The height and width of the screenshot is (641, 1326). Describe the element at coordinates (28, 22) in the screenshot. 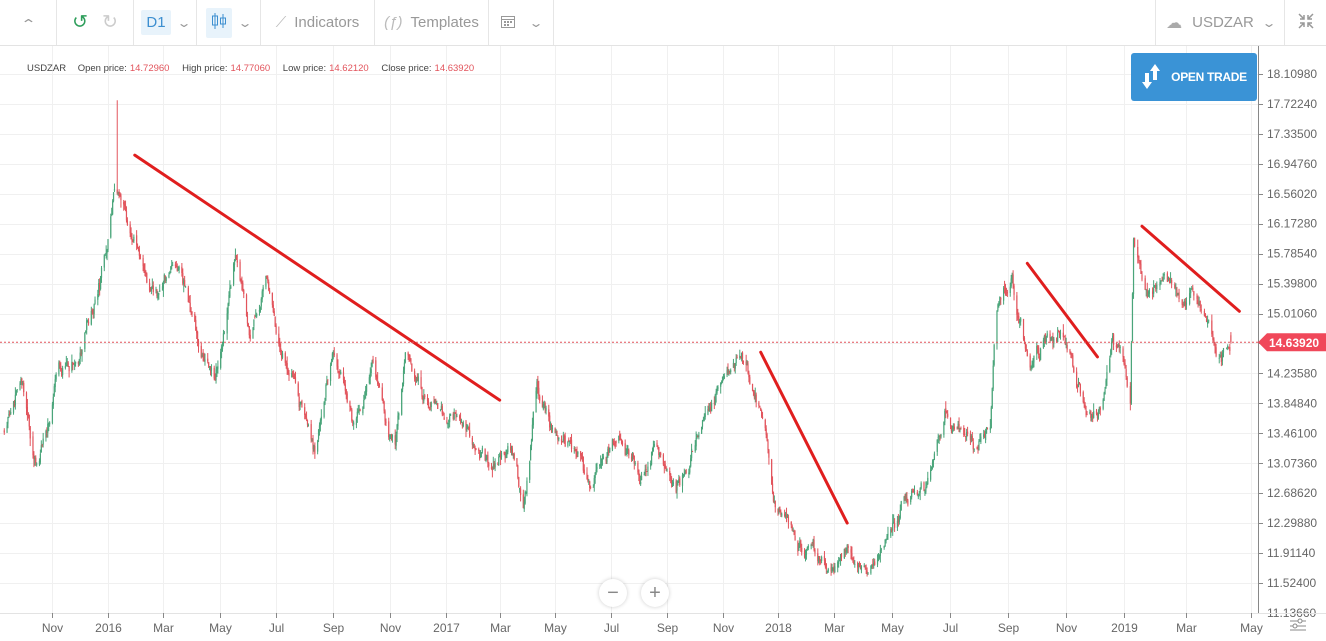

I see `collapse-button: ⌄` at that location.